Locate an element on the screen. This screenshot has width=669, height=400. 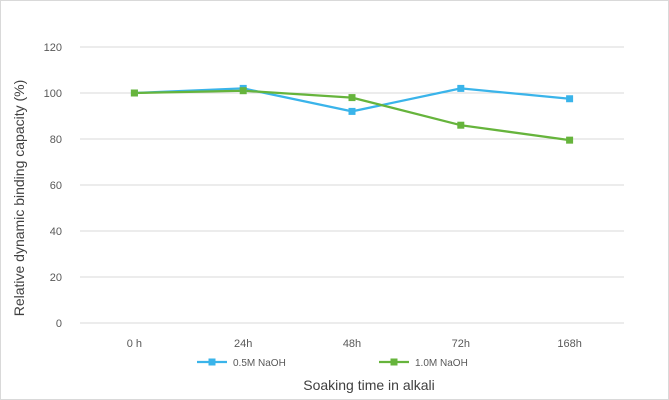
y-axis-title: Relative dynamic binding capacity (%) is located at coordinates (19, 198).